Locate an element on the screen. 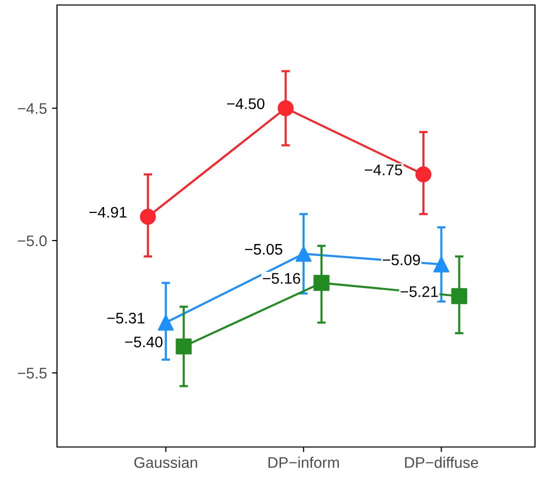 Image resolution: width=542 pixels, height=477 pixels. y-tick-label: −5.0 is located at coordinates (32, 240).